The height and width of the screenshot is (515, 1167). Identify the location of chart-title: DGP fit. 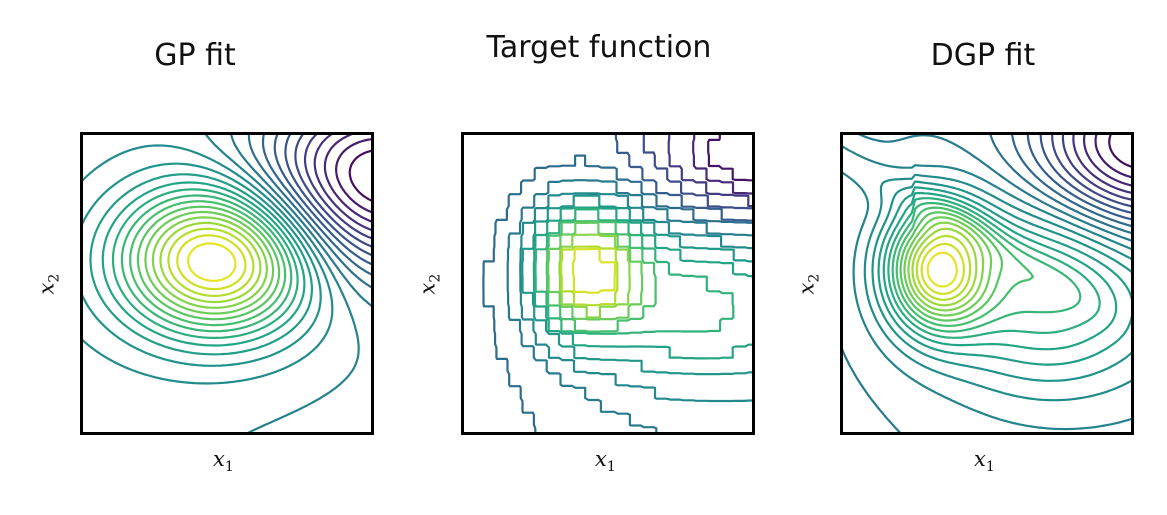
(983, 55).